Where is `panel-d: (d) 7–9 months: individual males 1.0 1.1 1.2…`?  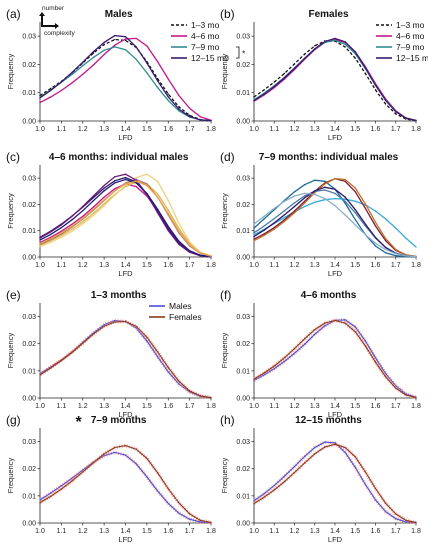
panel-d: (d) 7–9 months: individual males 1.0 1.1 1.2… is located at coordinates (320, 214).